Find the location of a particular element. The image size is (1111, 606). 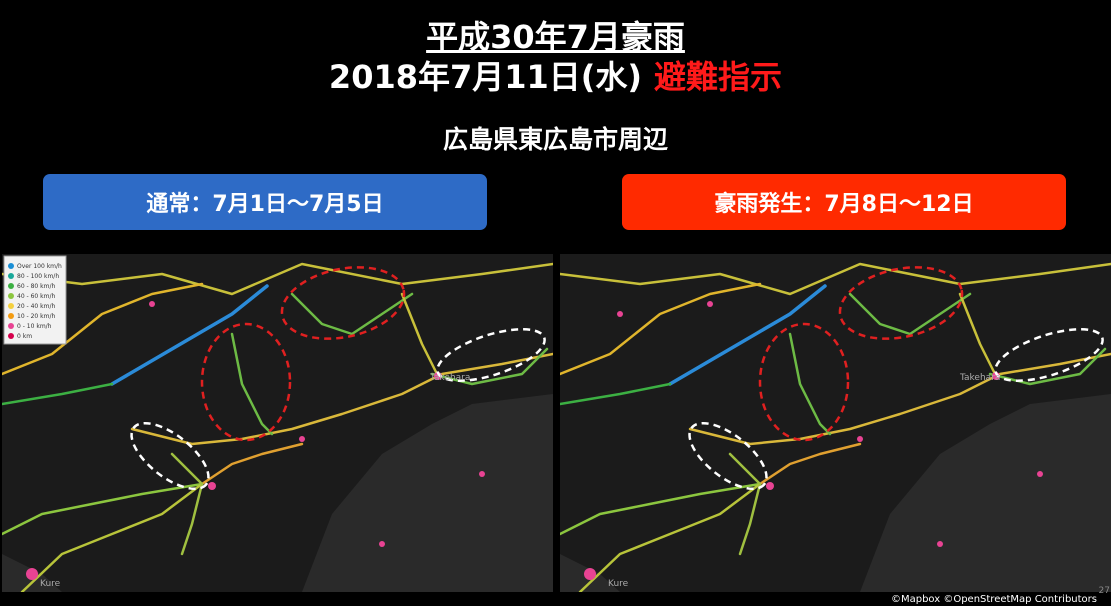

title-text: 平成30年7月豪雨 is located at coordinates (555, 37).